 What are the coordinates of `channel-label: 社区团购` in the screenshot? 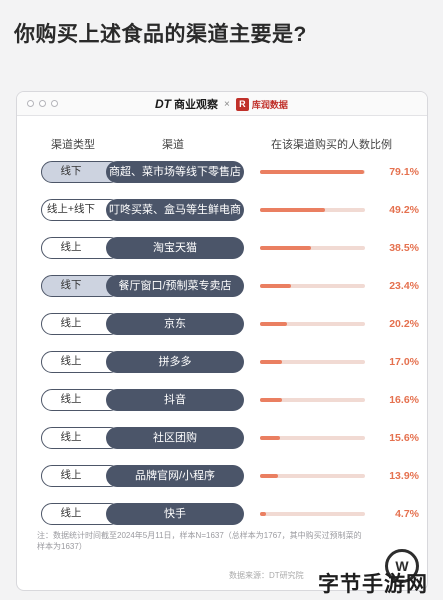 It's located at (175, 438).